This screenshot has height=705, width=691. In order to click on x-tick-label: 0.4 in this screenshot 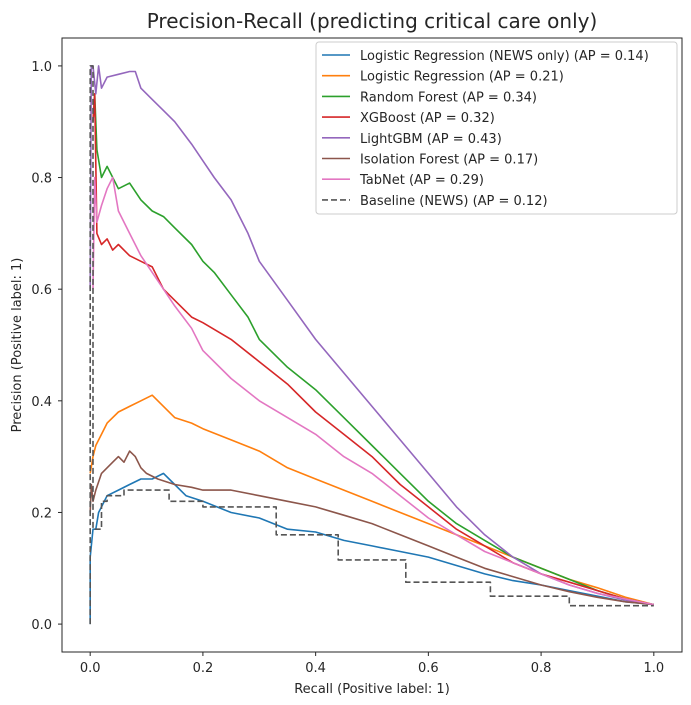, I will do `click(315, 668)`.